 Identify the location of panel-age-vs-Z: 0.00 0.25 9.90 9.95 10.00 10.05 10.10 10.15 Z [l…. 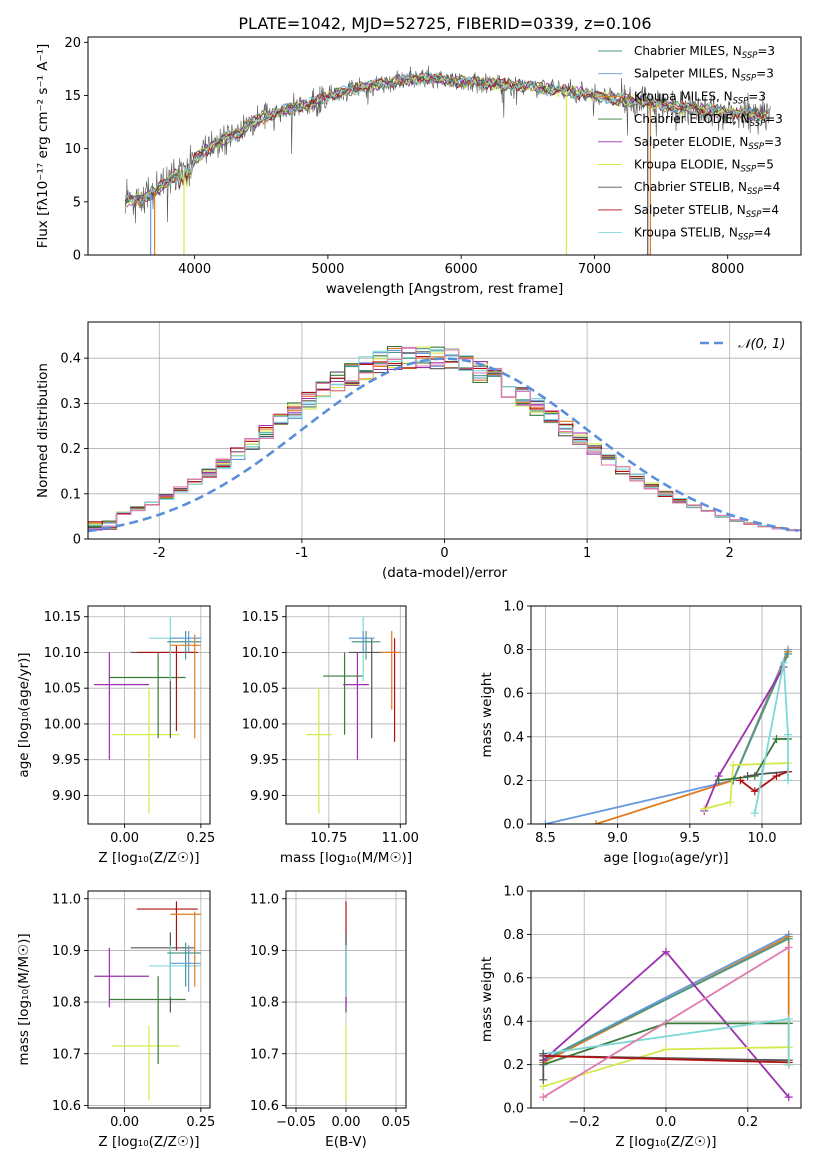
(115, 735).